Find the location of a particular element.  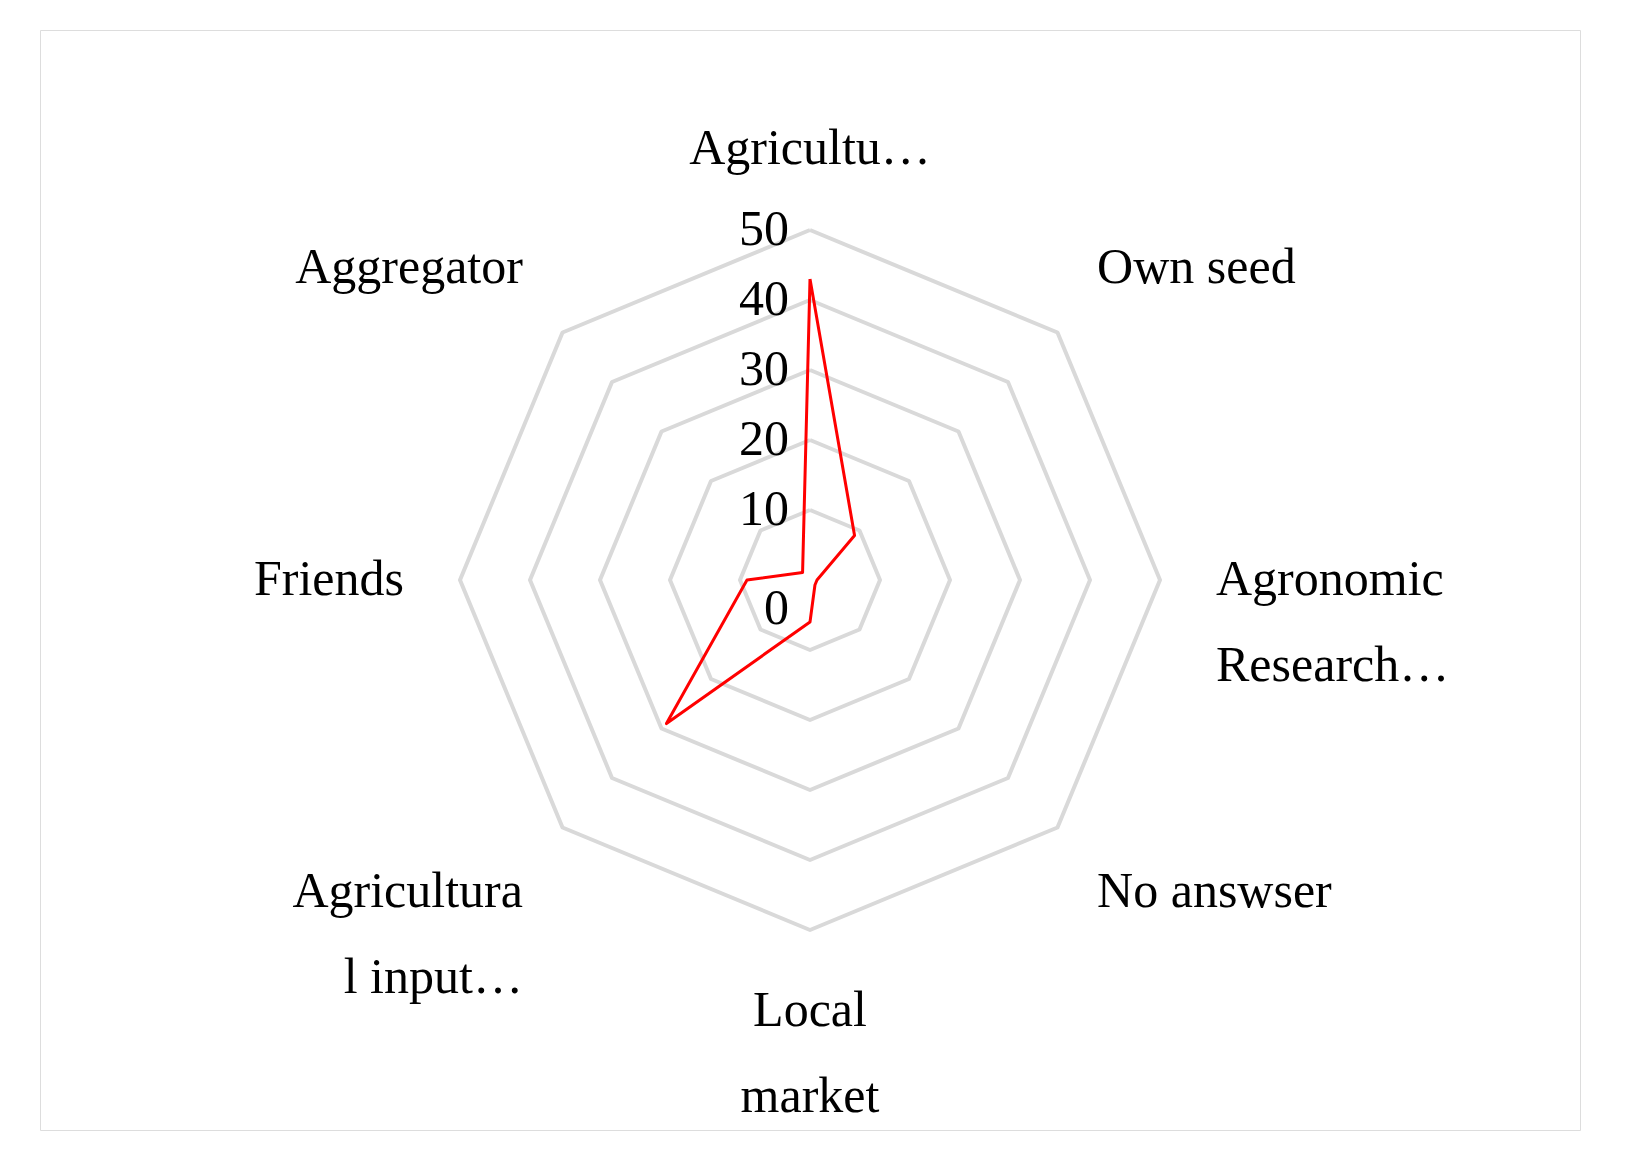

spoke-label: No answser is located at coordinates (1215, 890).